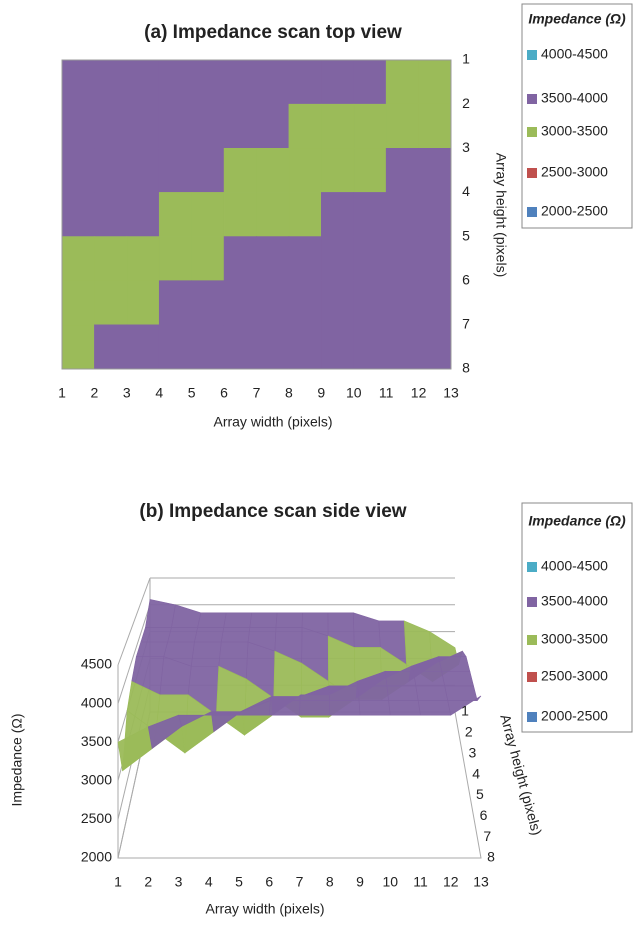  I want to click on legend-label: 3000-3500, so click(574, 131).